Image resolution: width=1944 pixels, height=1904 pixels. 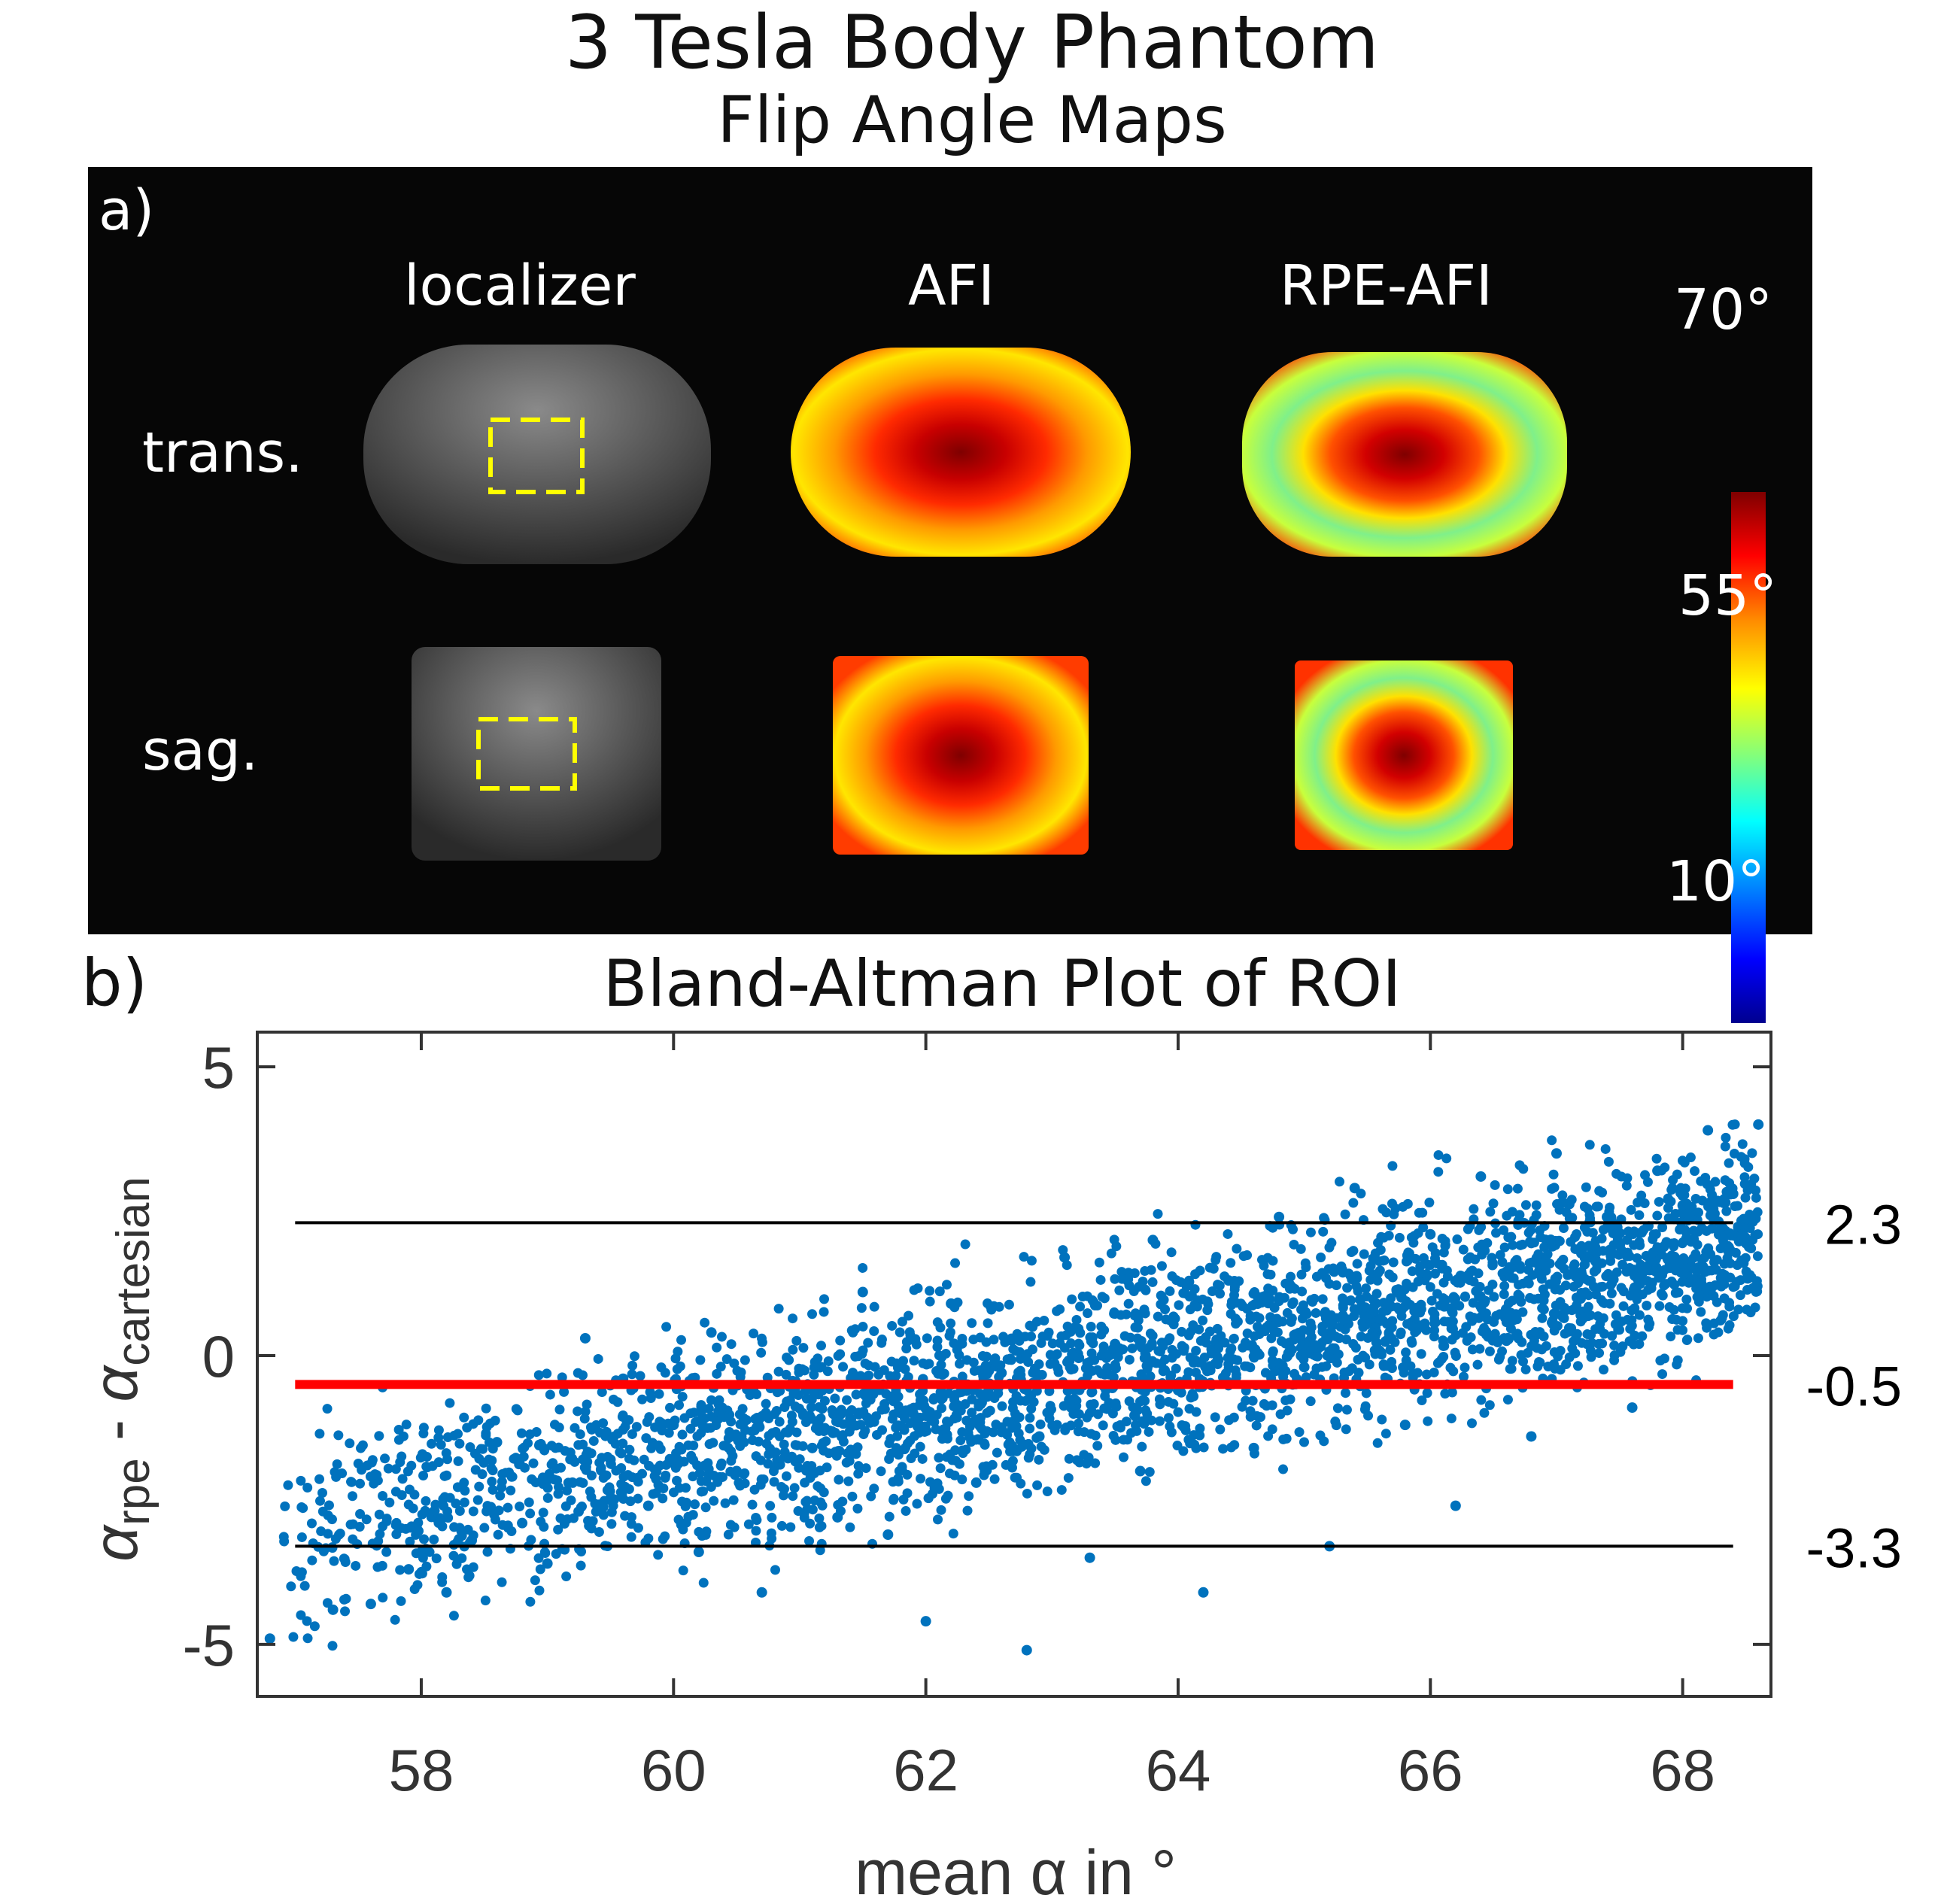 I want to click on y-label-sub-cartesian: cartesian, so click(x=134, y=1271).